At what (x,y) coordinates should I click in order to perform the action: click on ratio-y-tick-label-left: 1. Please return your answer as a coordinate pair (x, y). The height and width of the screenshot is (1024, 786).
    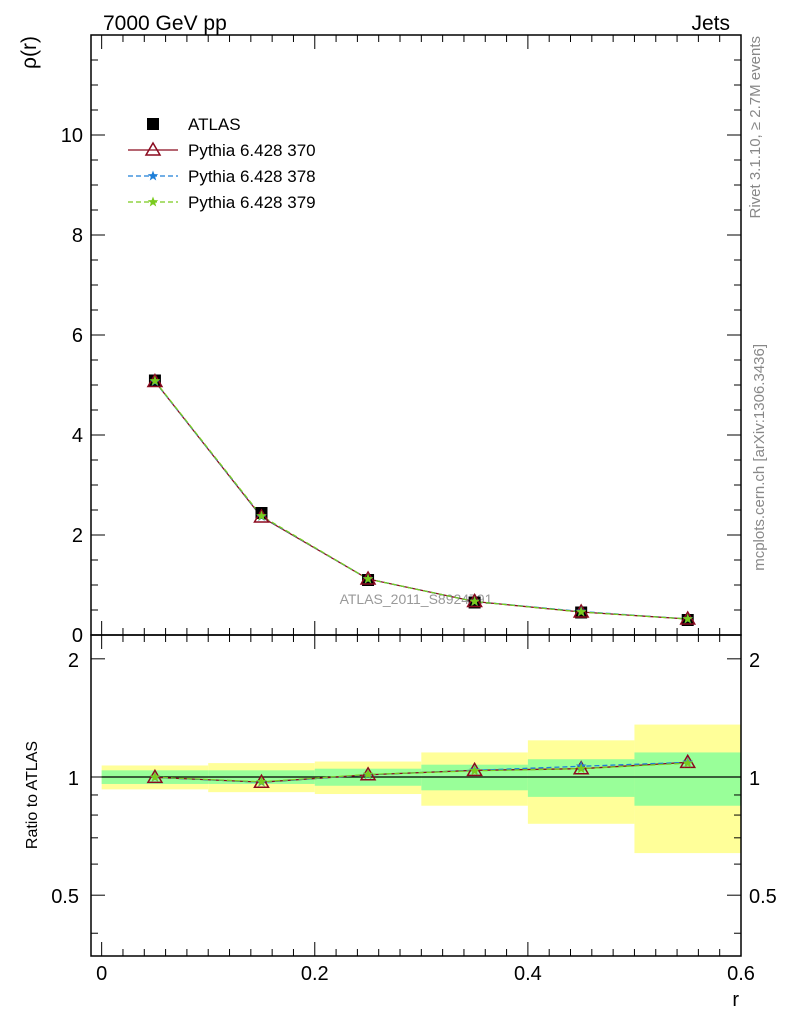
    Looking at the image, I should click on (73, 779).